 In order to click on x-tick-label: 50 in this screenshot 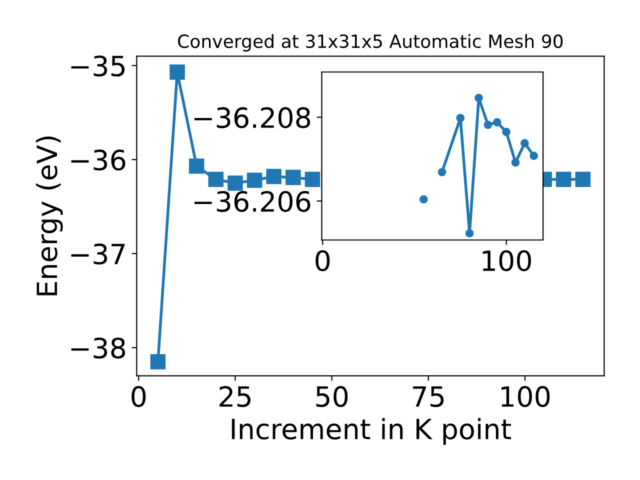, I will do `click(332, 397)`.